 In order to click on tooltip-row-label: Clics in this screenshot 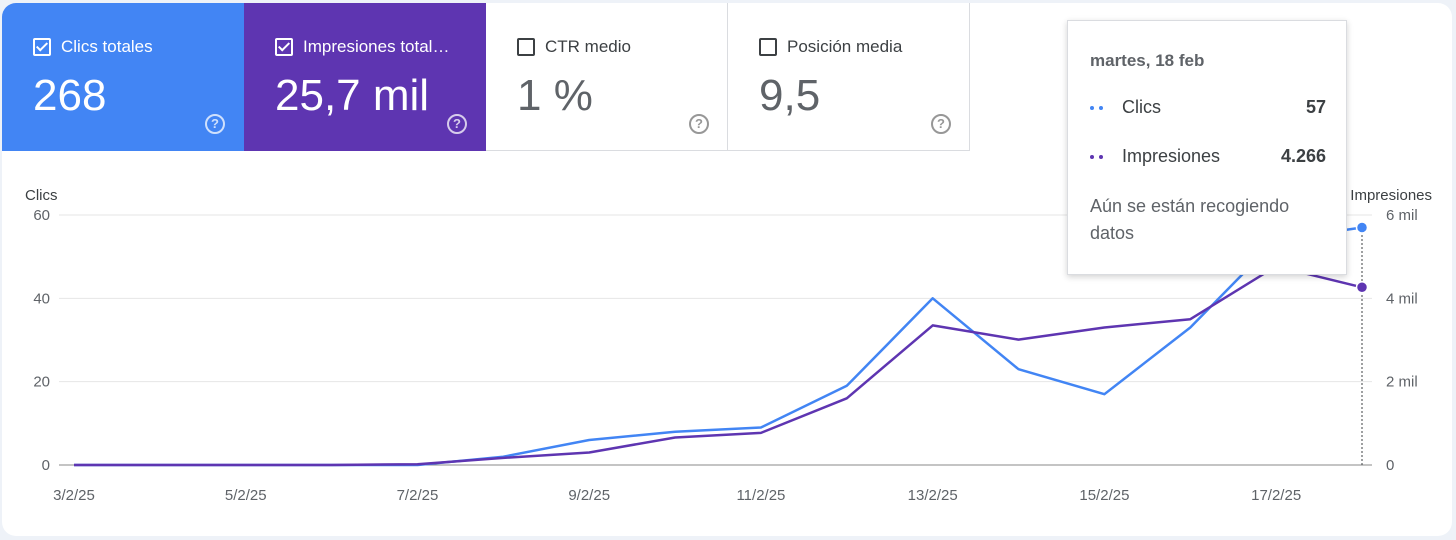, I will do `click(1141, 107)`.